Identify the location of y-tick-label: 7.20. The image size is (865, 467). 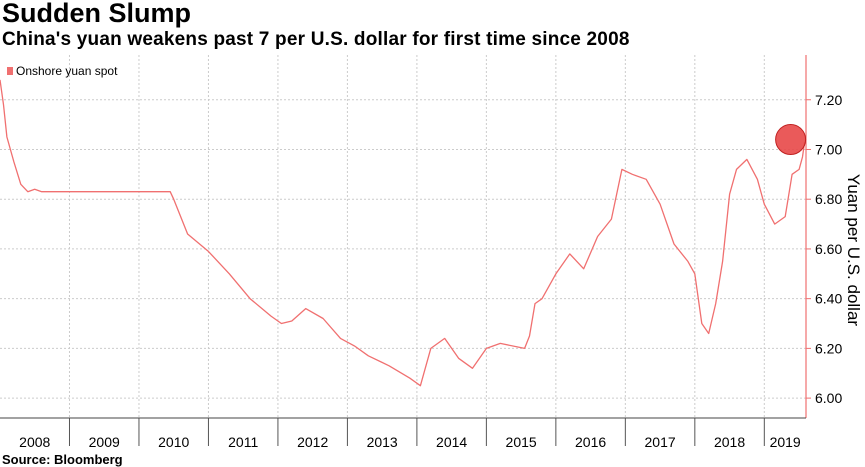
(828, 100).